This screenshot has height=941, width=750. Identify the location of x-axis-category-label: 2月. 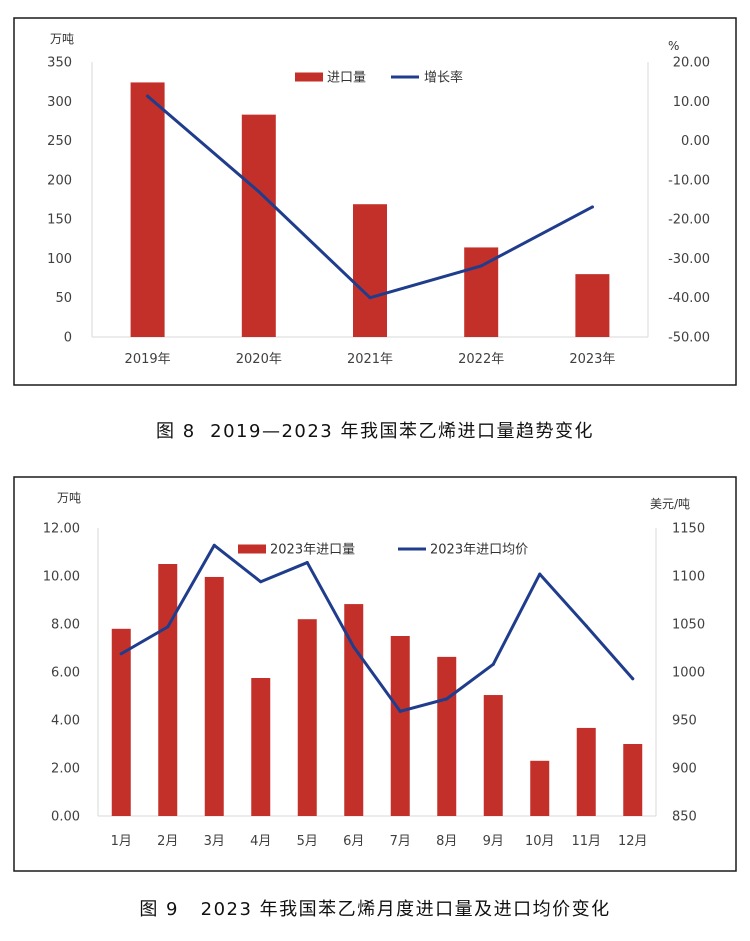
(167, 841).